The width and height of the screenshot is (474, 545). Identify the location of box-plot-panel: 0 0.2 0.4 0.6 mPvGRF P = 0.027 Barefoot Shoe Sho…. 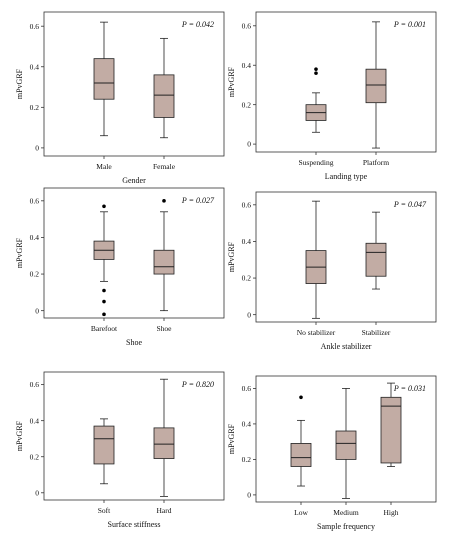
(120, 267).